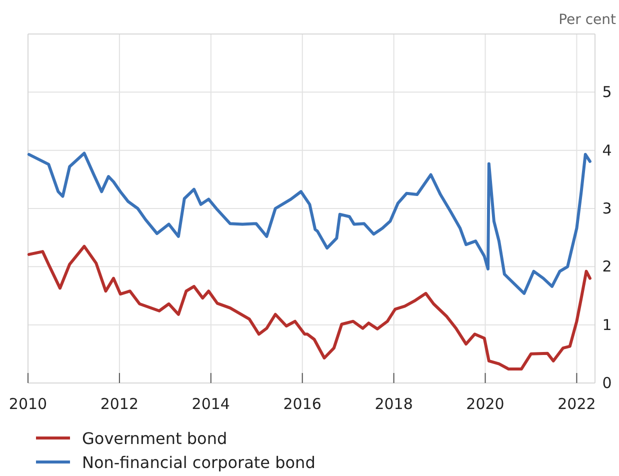 The image size is (619, 476). What do you see at coordinates (155, 438) in the screenshot?
I see `legend-label: Government bond` at bounding box center [155, 438].